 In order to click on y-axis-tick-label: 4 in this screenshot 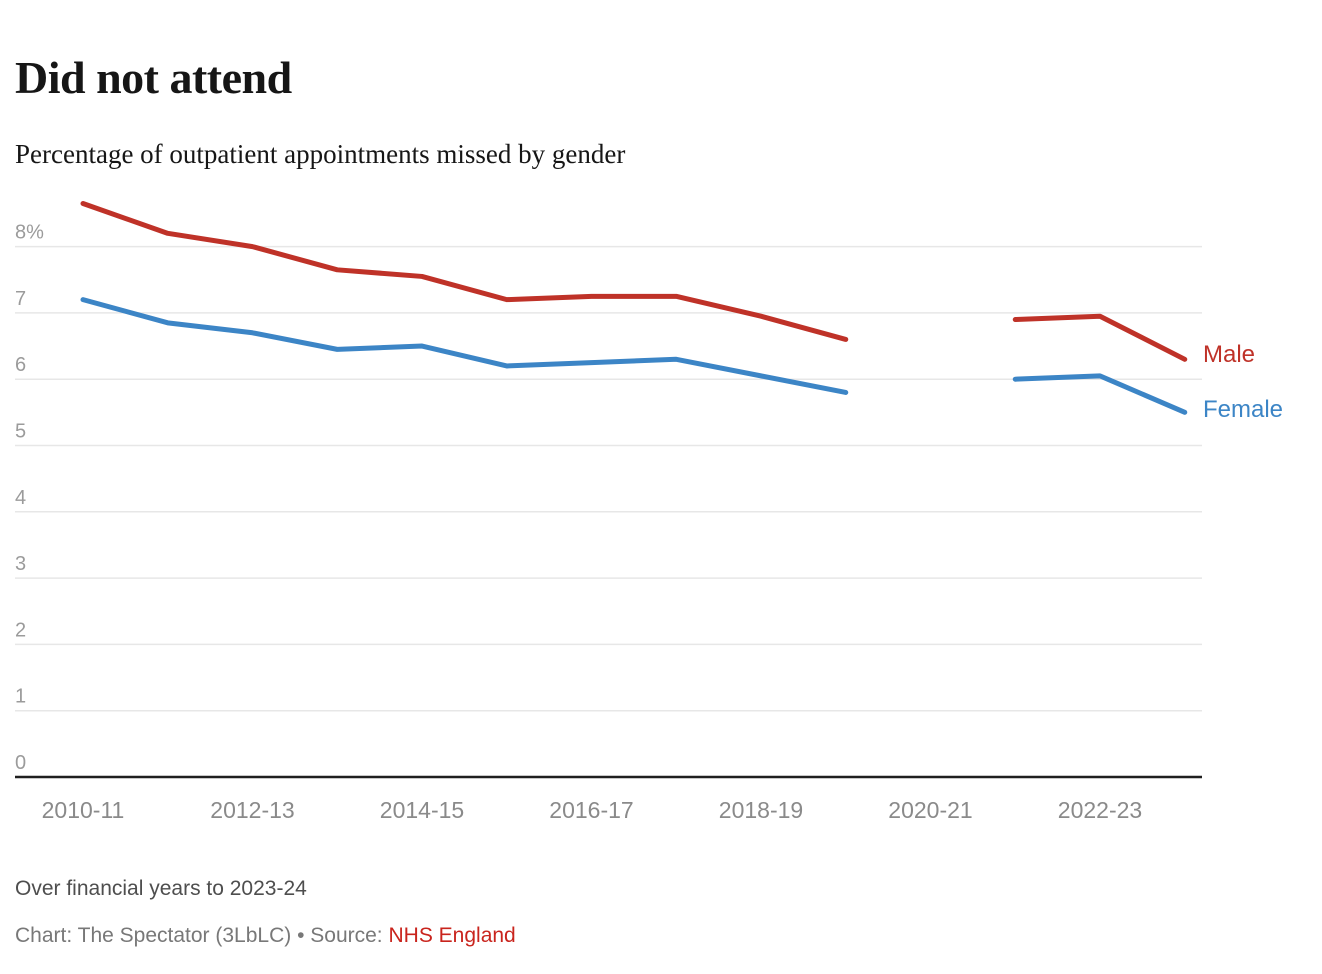, I will do `click(20, 498)`.